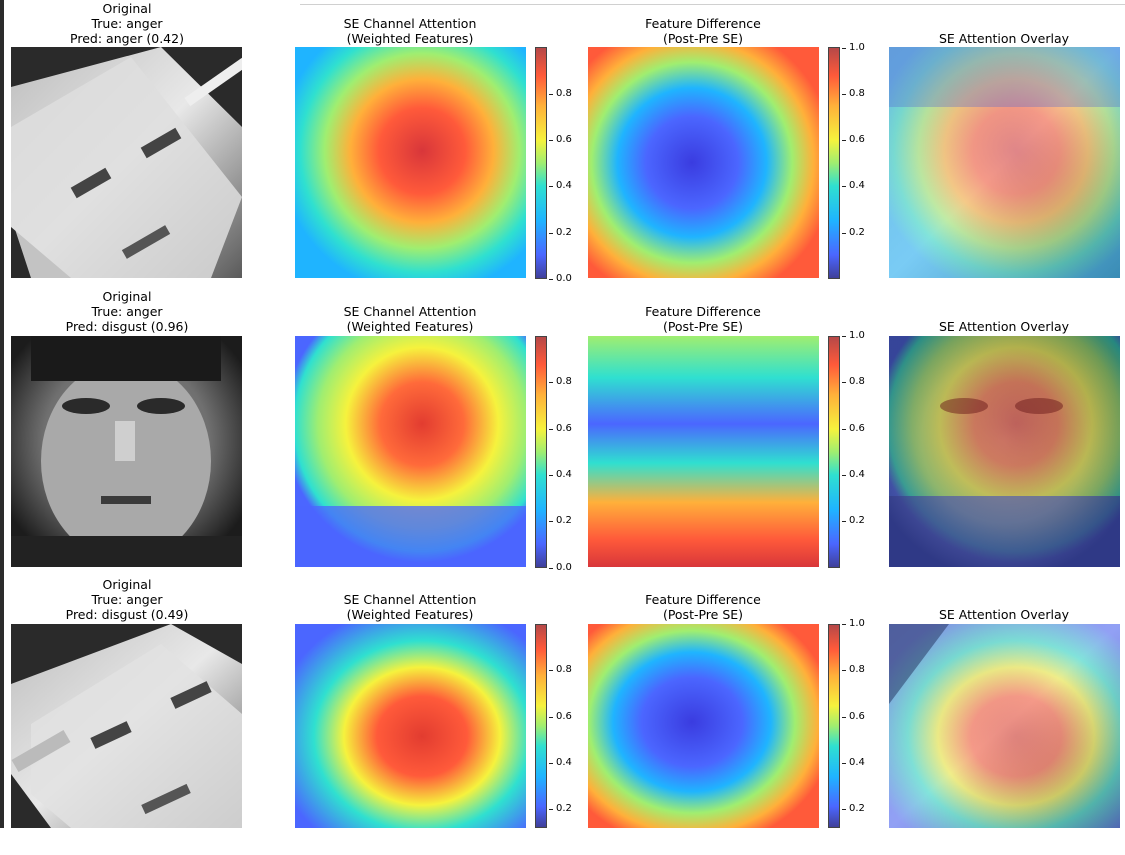 This screenshot has height=855, width=1125. I want to click on diff-title-row3: Feature Difference (Post-Pre SE), so click(703, 607).